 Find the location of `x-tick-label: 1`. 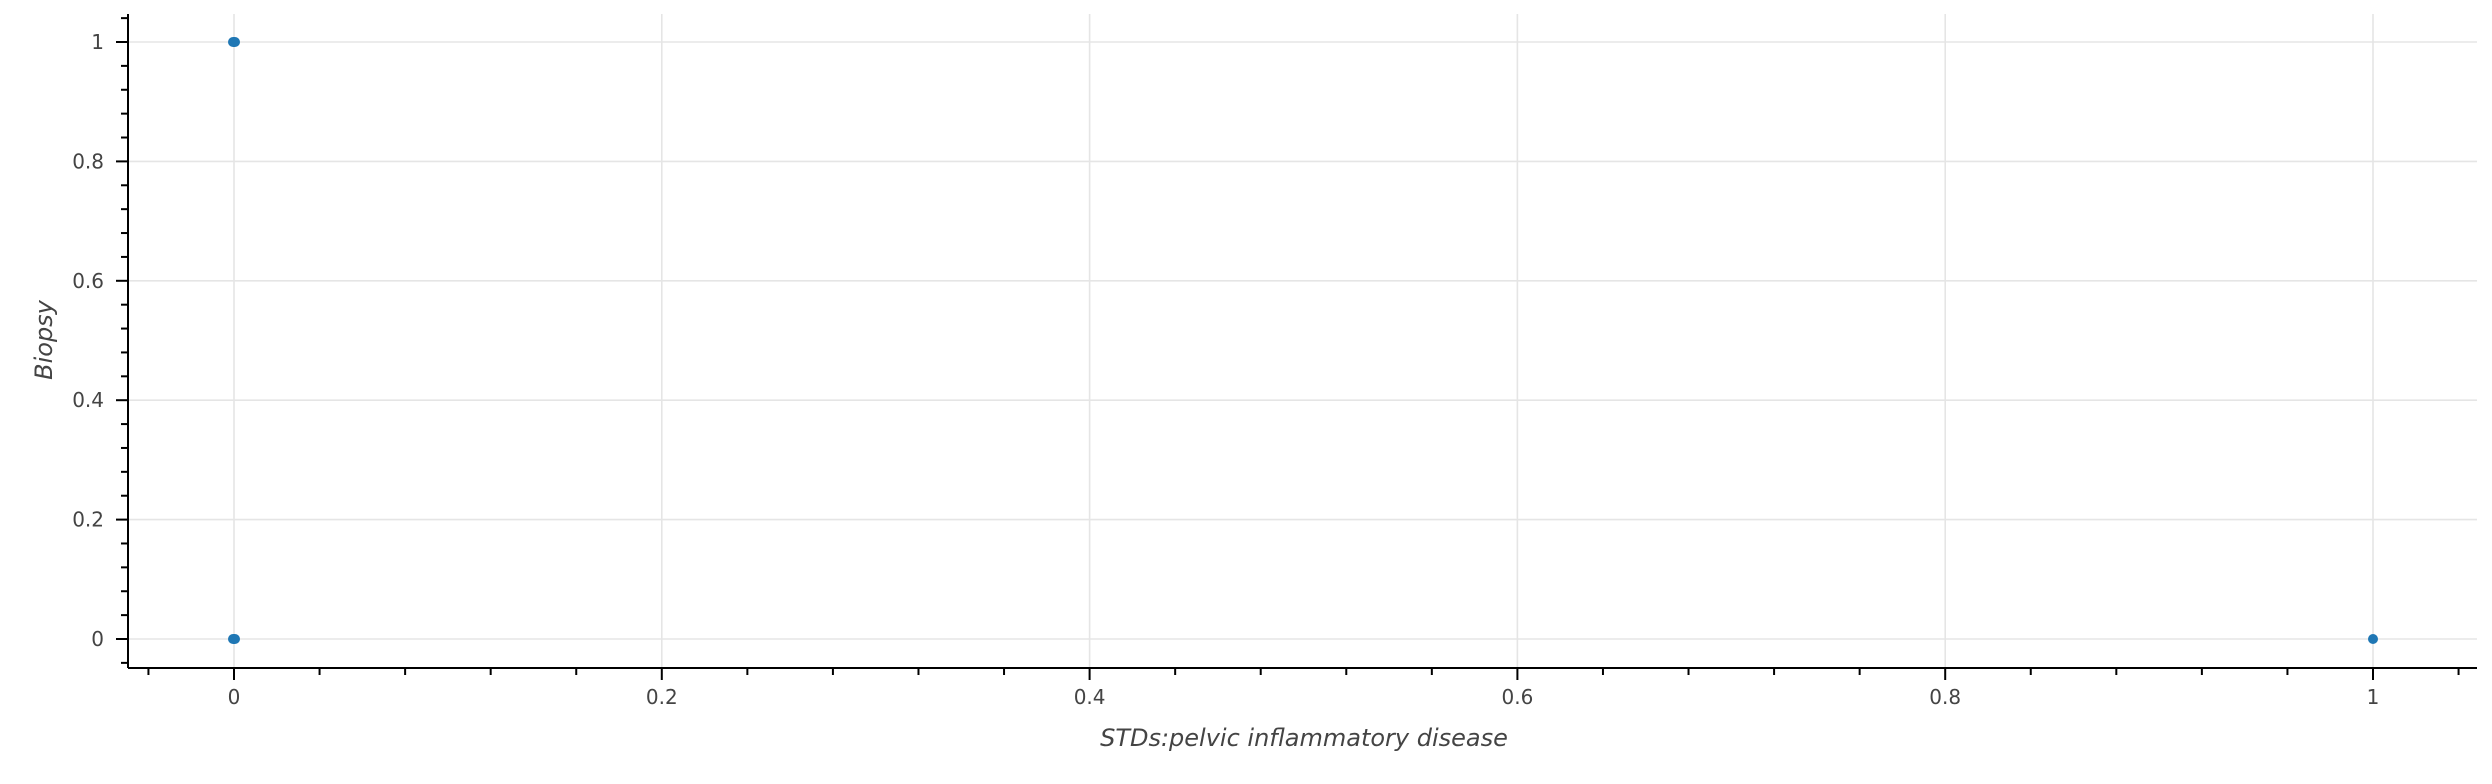

x-tick-label: 1 is located at coordinates (2373, 697).